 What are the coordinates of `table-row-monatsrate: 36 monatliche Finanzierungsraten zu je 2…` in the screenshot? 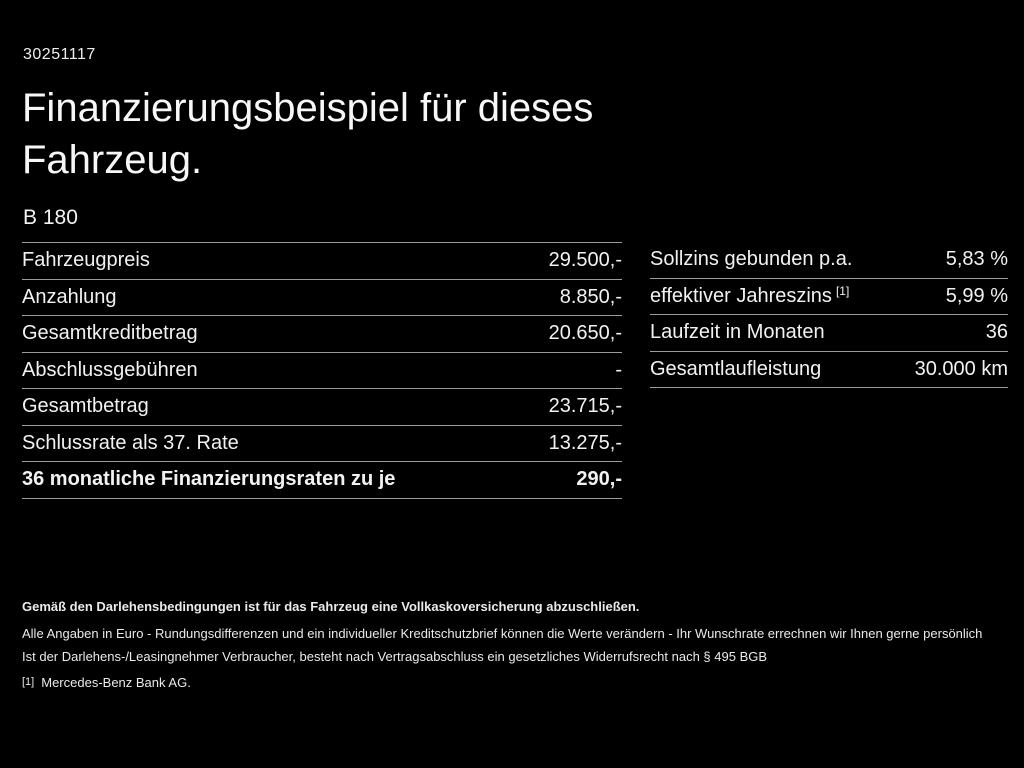 It's located at (322, 480).